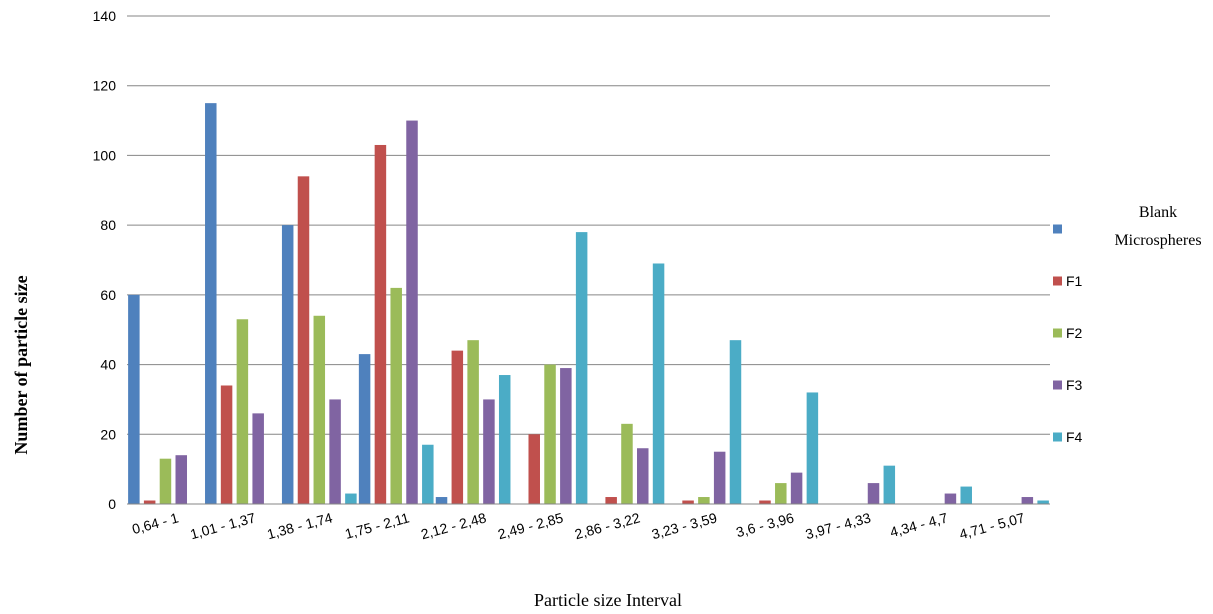 This screenshot has height=614, width=1213. Describe the element at coordinates (1057, 385) in the screenshot. I see `legend-swatch-f3` at that location.